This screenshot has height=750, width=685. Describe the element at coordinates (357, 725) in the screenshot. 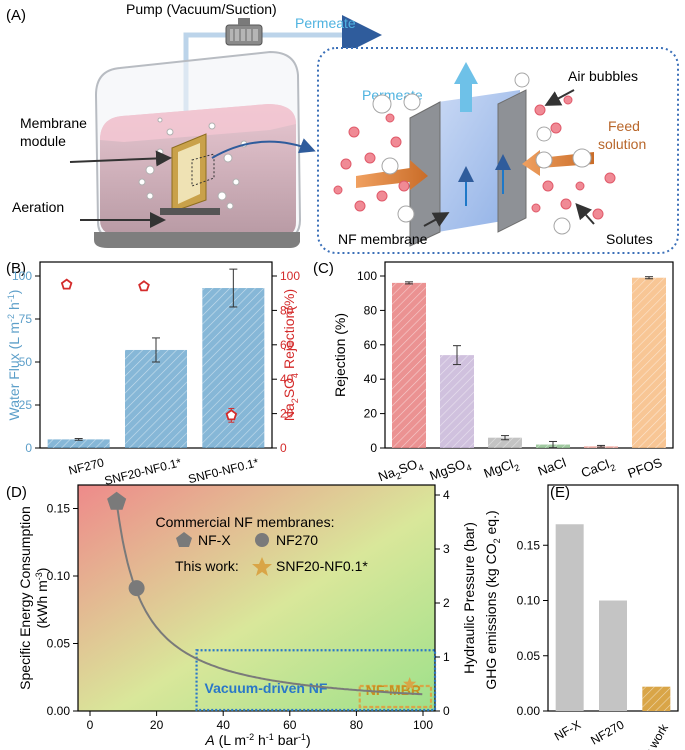

I see `d-xtick-label: 80` at that location.